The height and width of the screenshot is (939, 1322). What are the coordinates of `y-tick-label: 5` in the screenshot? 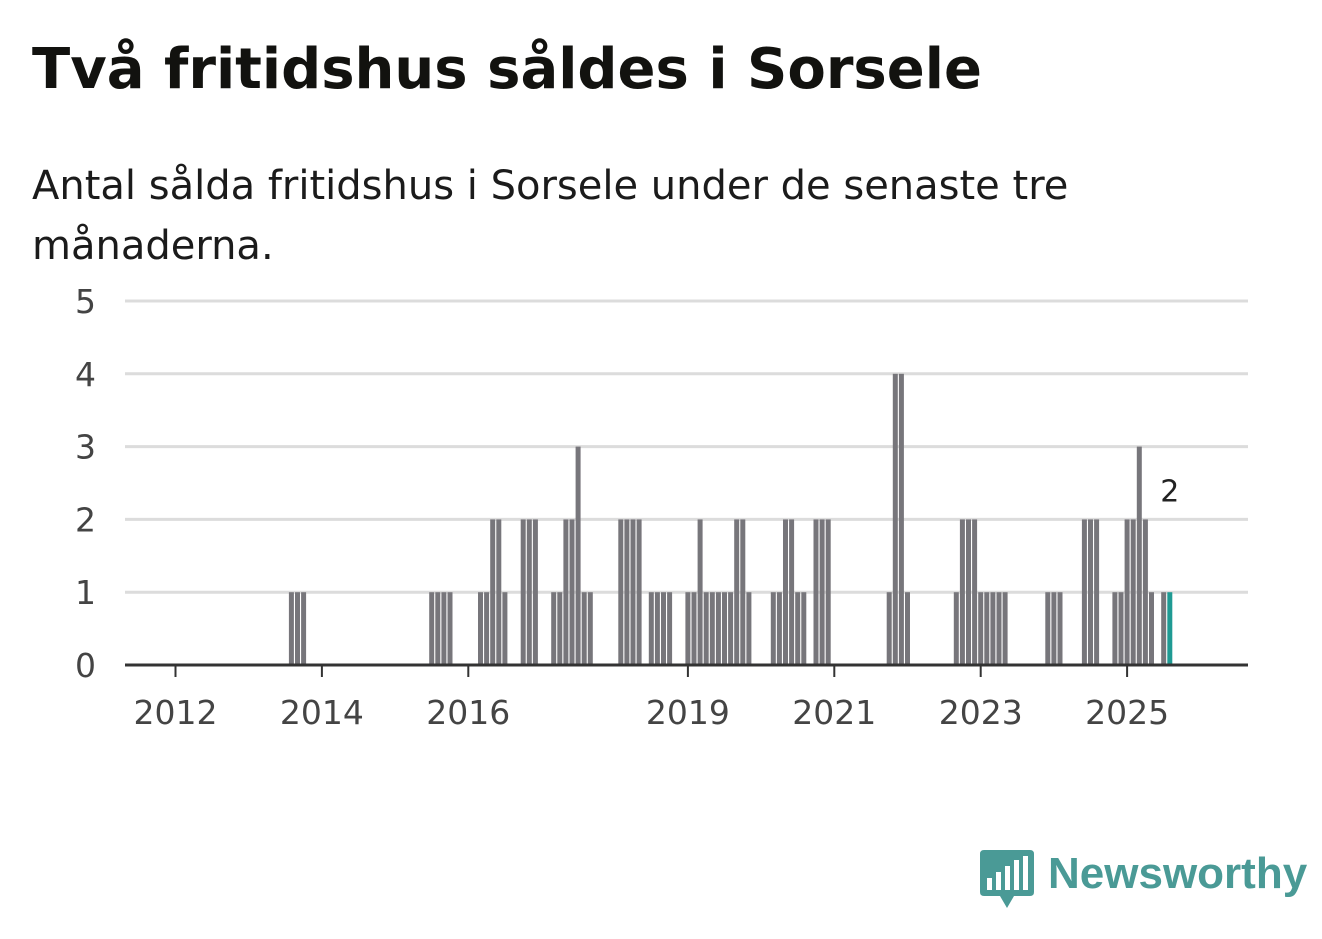 It's located at (85, 301).